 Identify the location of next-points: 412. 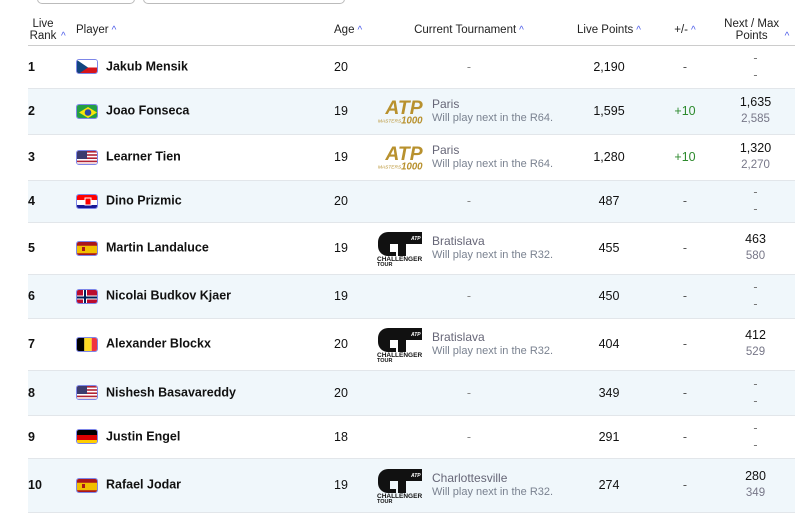
(755, 335).